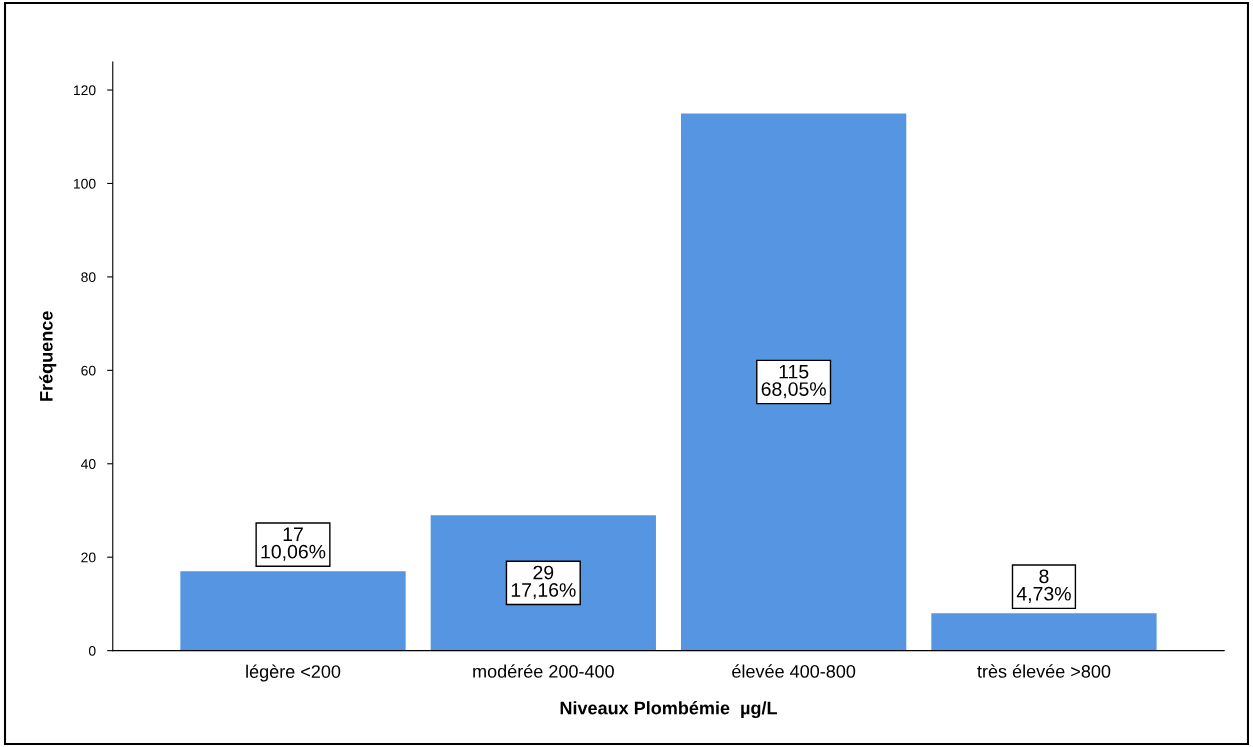 Image resolution: width=1253 pixels, height=747 pixels. Describe the element at coordinates (92, 650) in the screenshot. I see `y-tick-label: 0` at that location.